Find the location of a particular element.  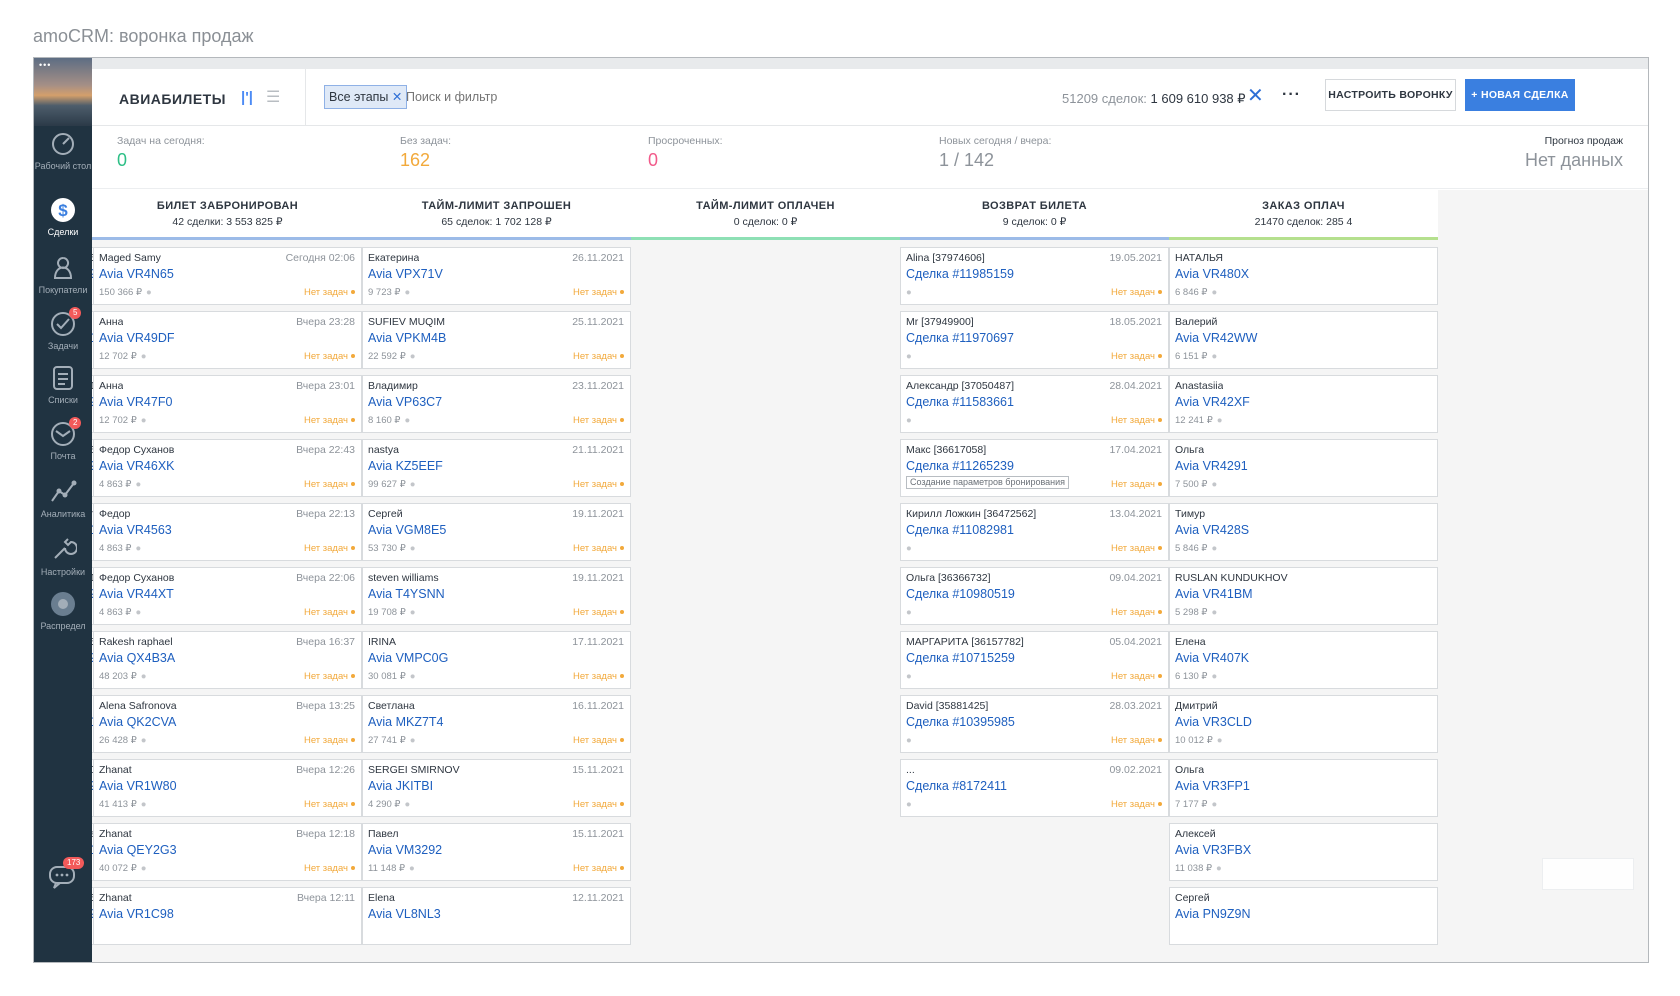

deal-link: Avia VR407K is located at coordinates (1212, 658).